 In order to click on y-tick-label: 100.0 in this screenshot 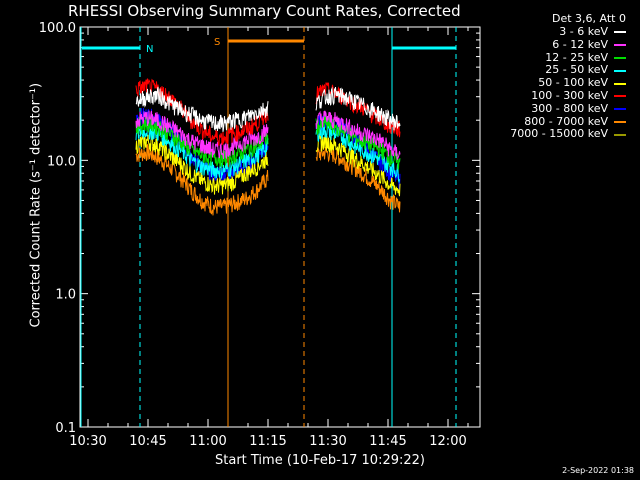, I will do `click(57, 28)`.